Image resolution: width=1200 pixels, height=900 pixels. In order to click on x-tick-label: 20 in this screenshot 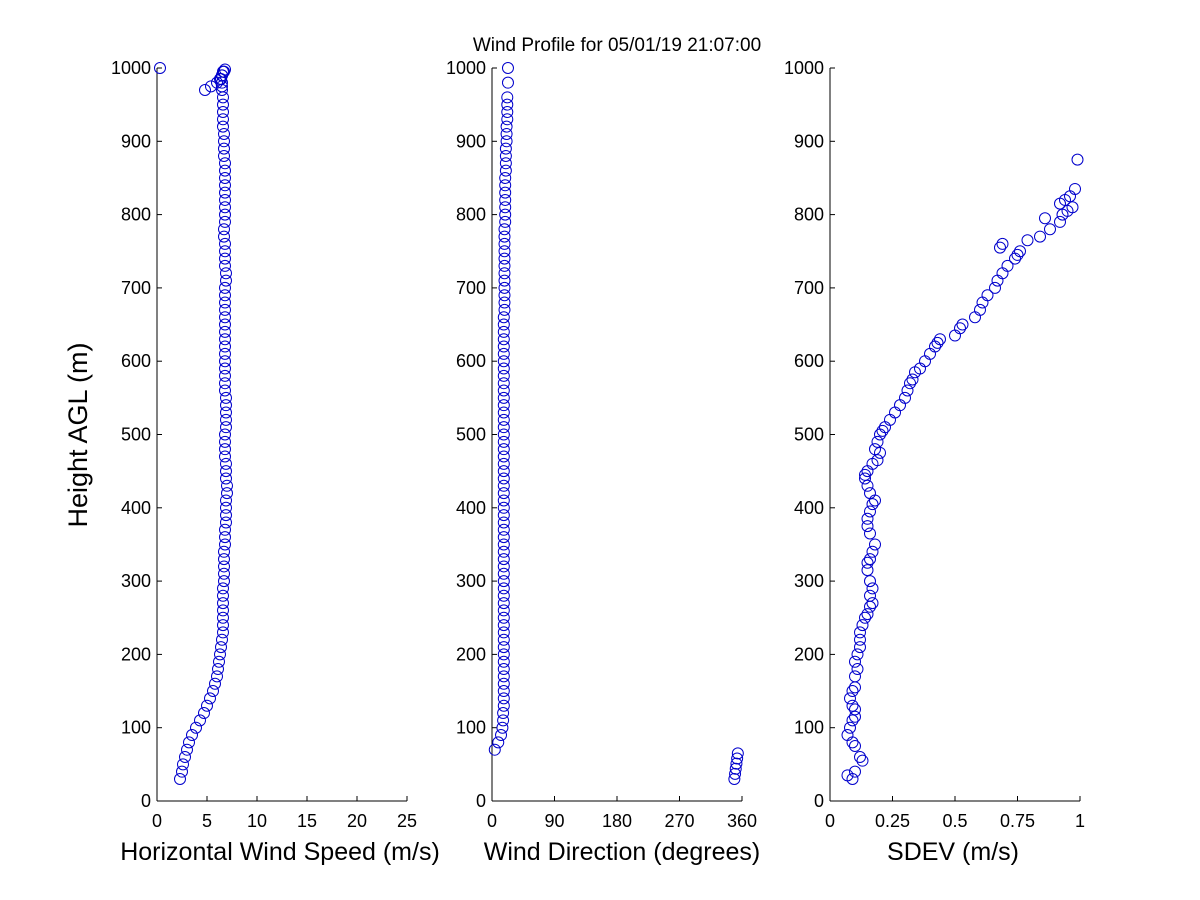, I will do `click(357, 821)`.